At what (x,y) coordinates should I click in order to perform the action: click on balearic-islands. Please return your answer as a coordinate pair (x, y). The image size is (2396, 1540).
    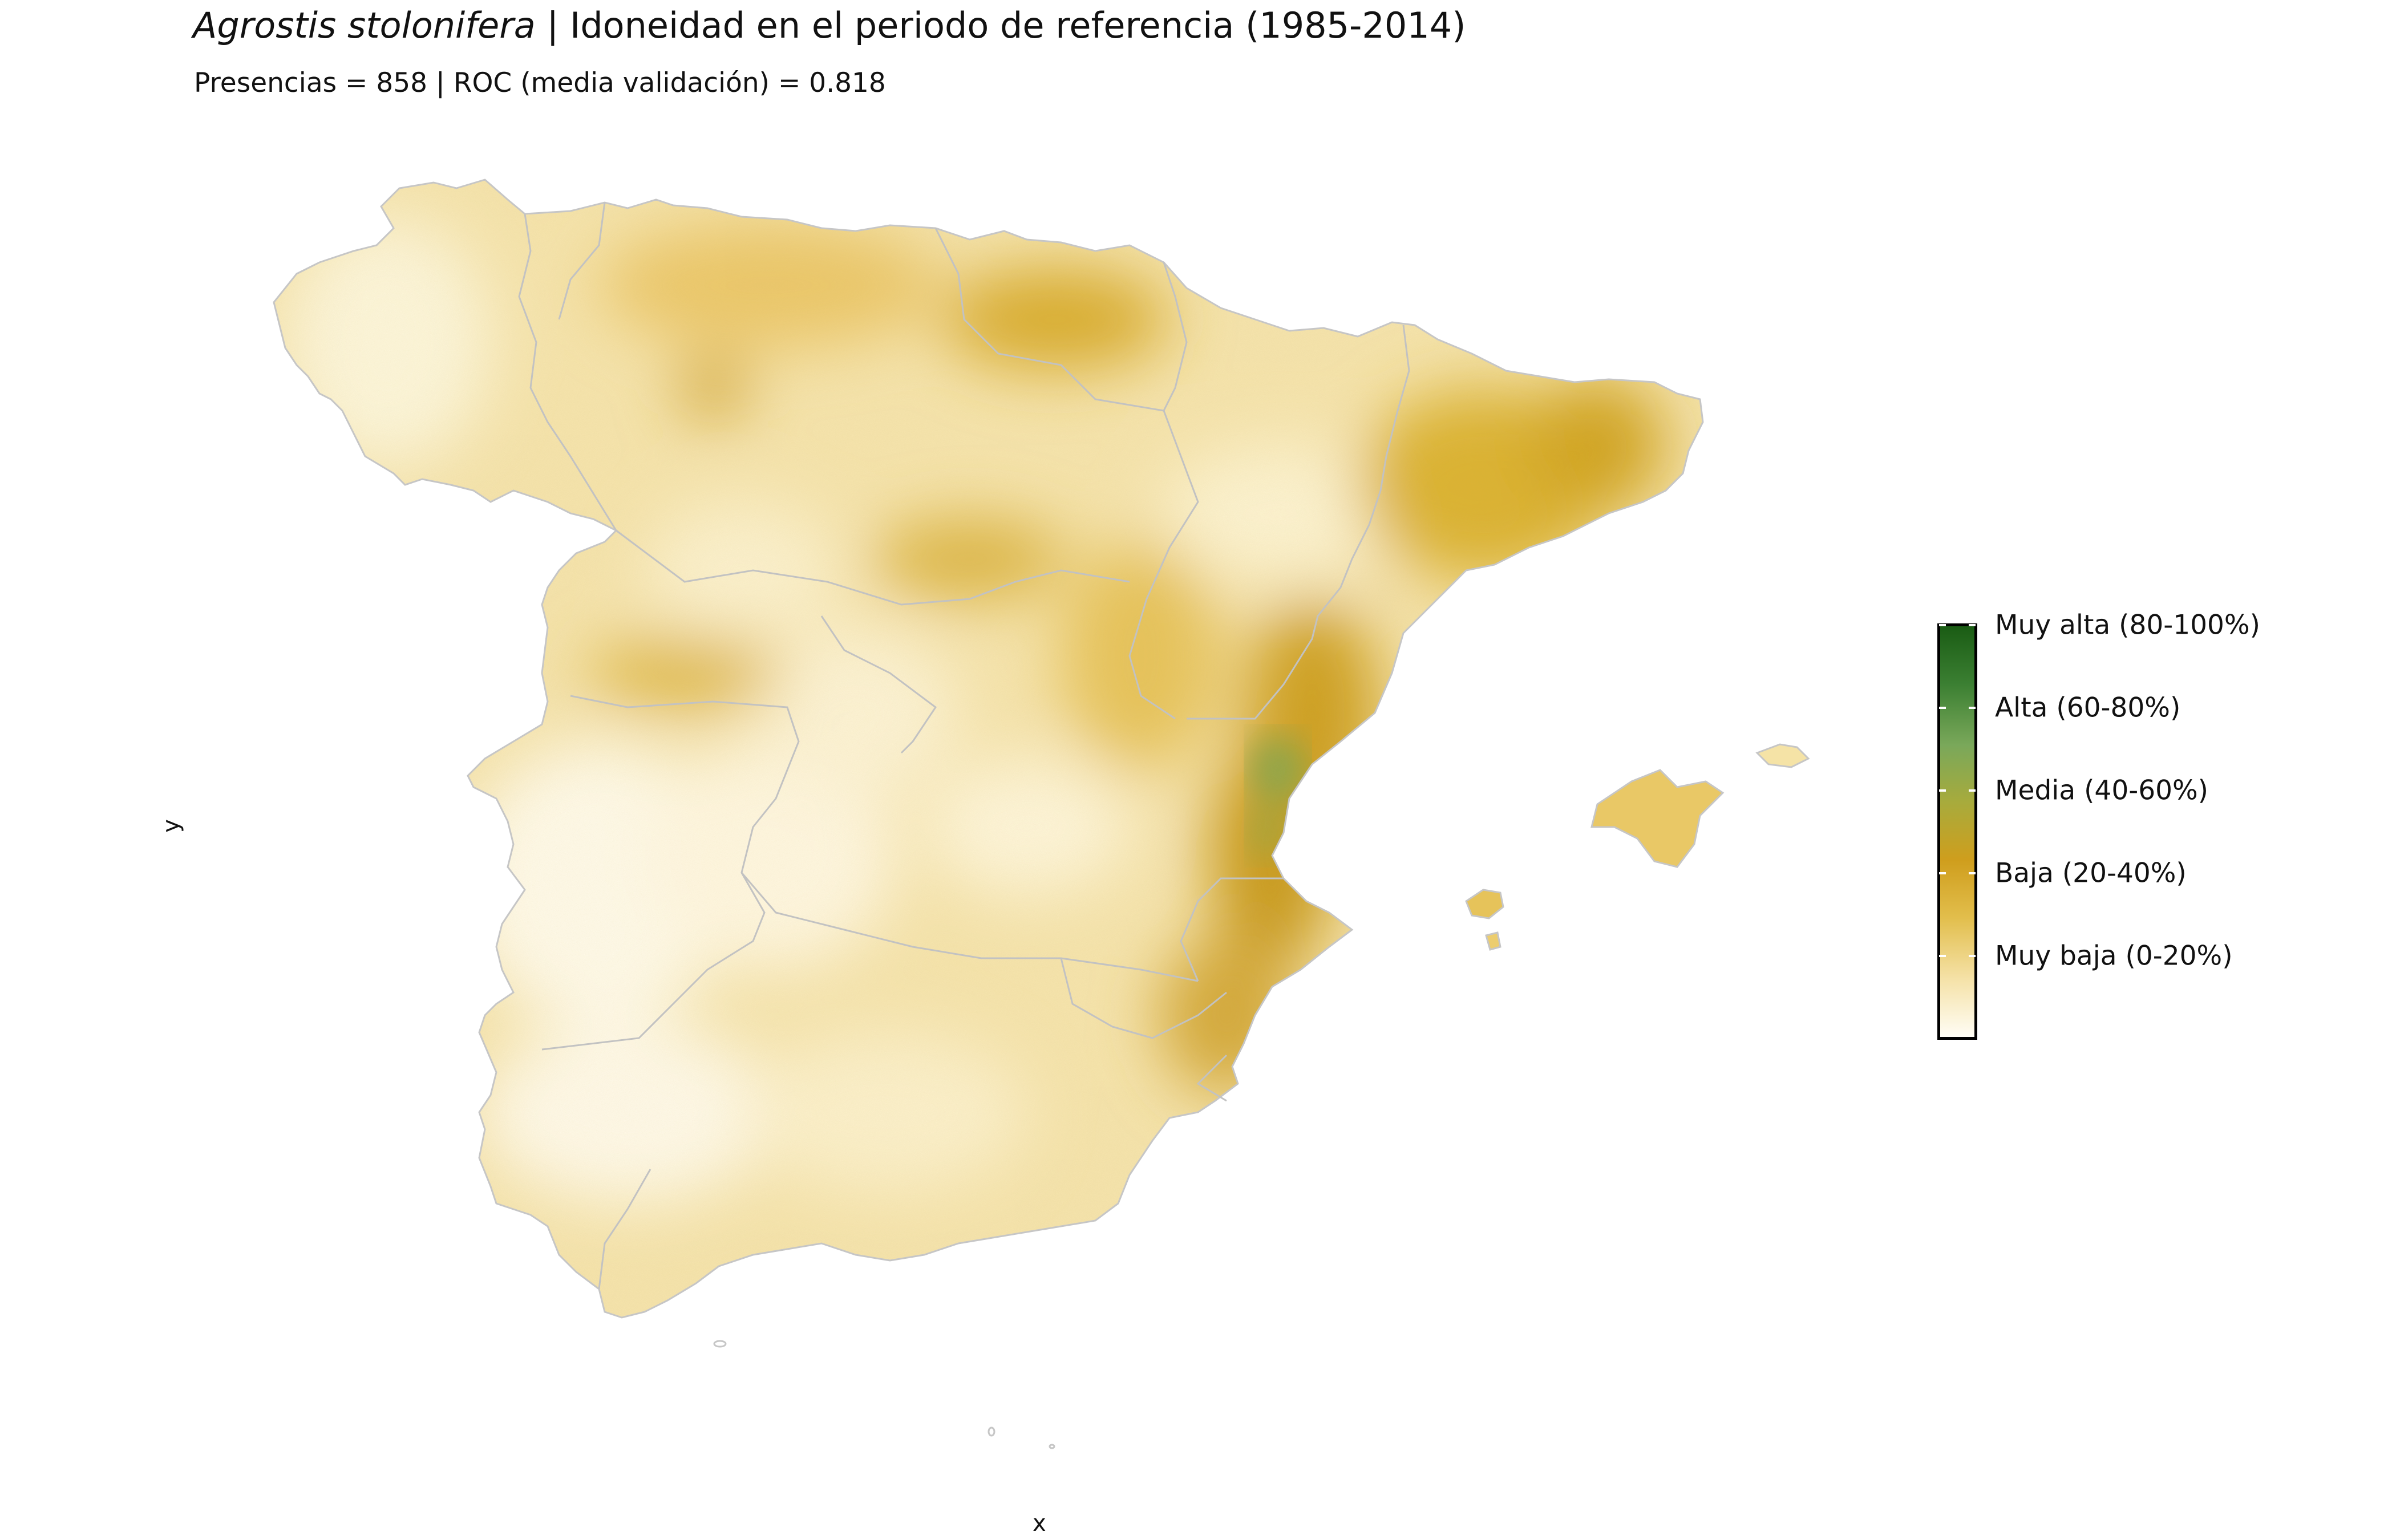
    Looking at the image, I should click on (1637, 847).